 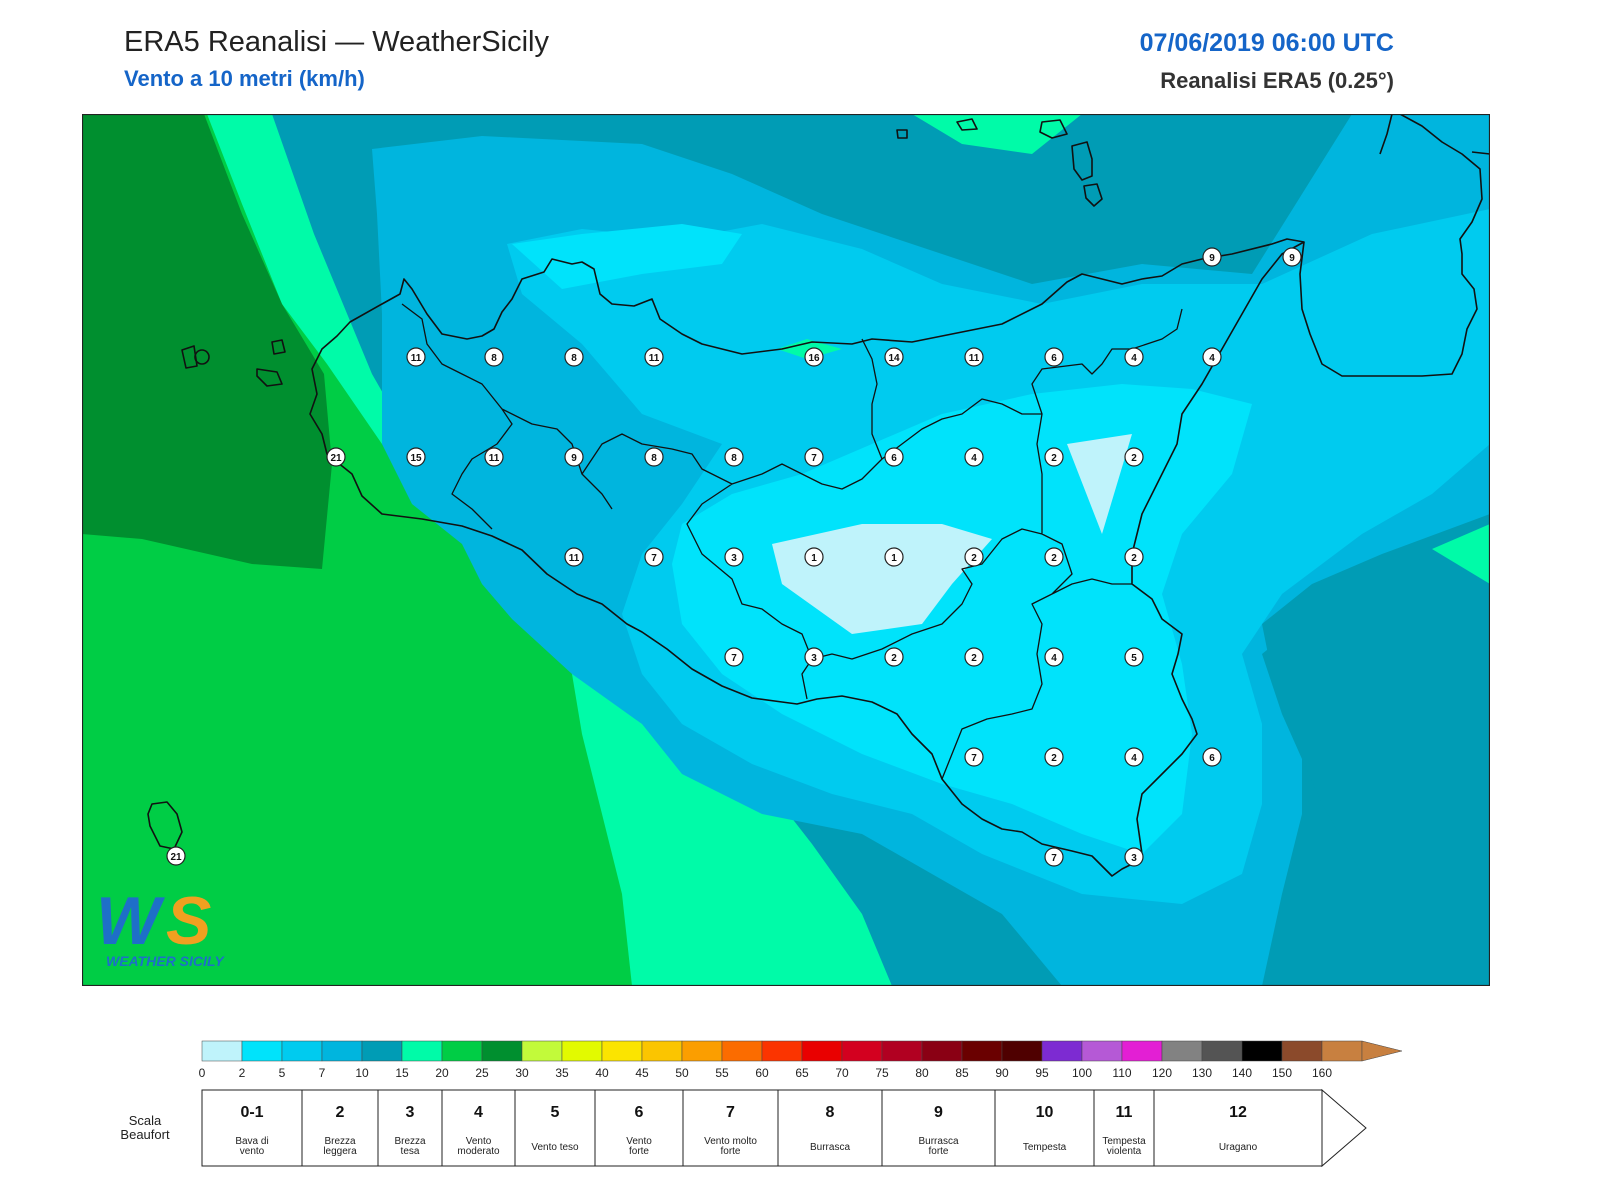 What do you see at coordinates (555, 1147) in the screenshot?
I see `beaufort-desc: Vento teso` at bounding box center [555, 1147].